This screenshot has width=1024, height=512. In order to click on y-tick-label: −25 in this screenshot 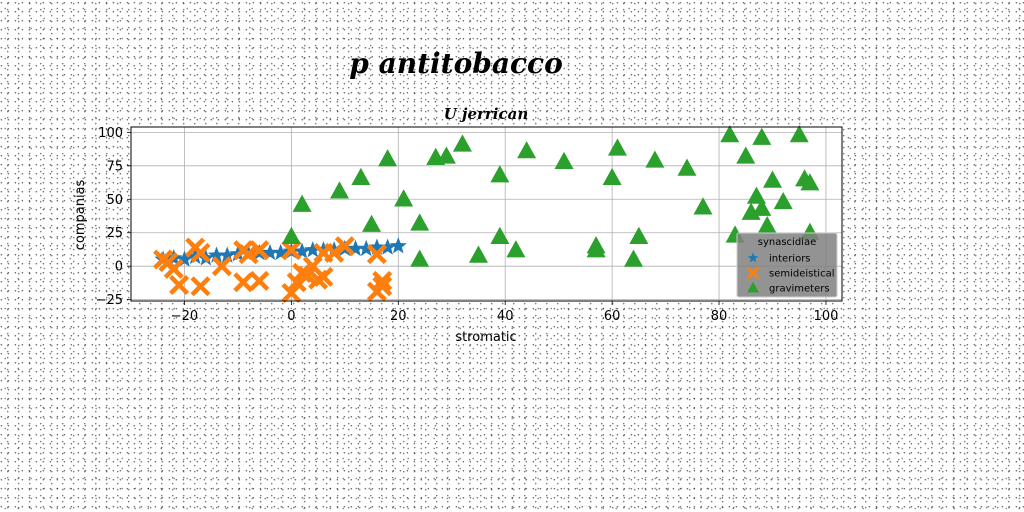, I will do `click(109, 300)`.